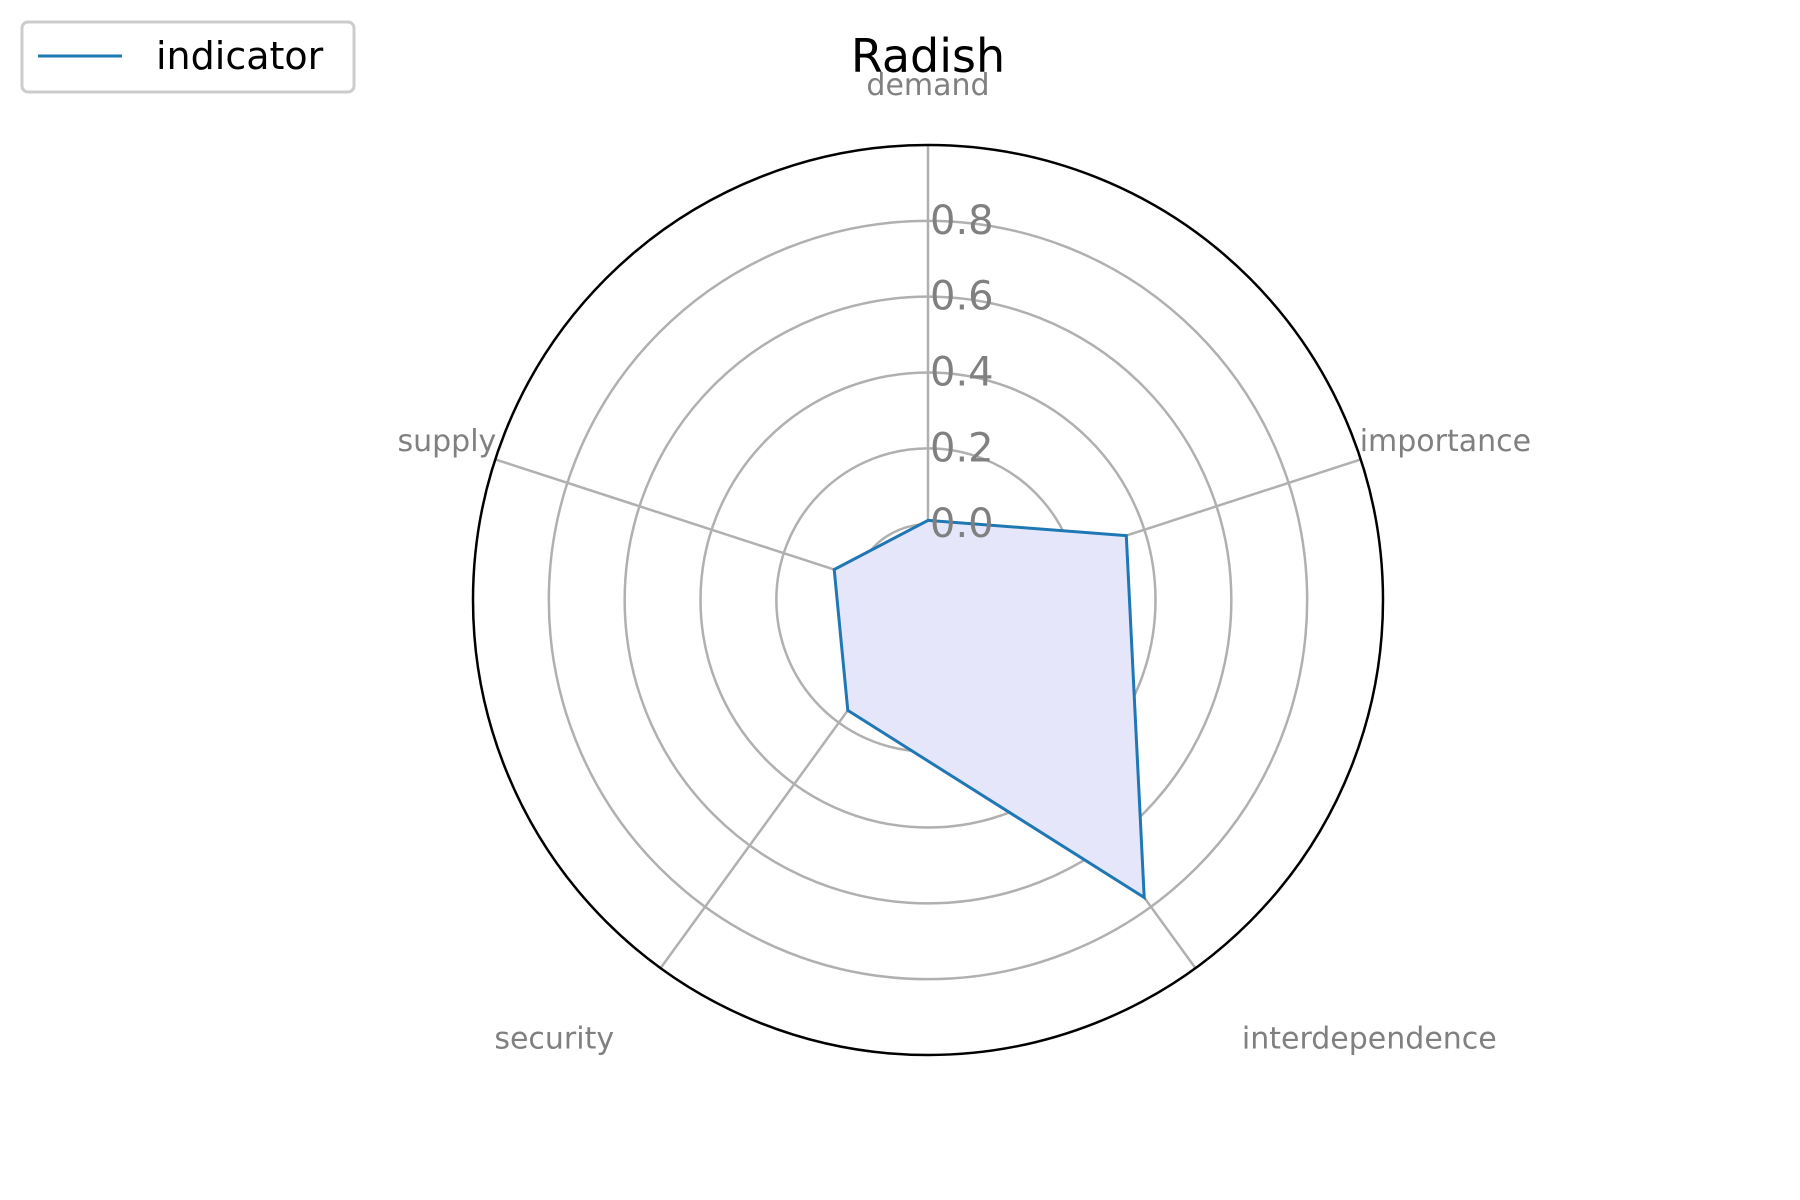  I want to click on axis-label-security: security, so click(554, 1038).